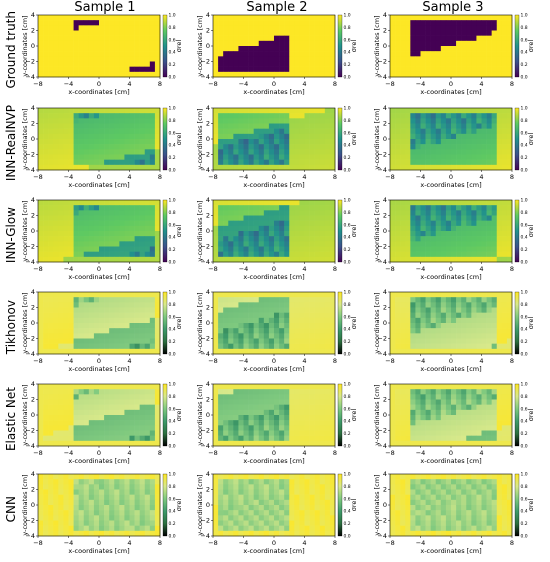 This screenshot has height=562, width=550. Describe the element at coordinates (377, 45) in the screenshot. I see `y-axis-label: y-coordinates [cm]` at that location.